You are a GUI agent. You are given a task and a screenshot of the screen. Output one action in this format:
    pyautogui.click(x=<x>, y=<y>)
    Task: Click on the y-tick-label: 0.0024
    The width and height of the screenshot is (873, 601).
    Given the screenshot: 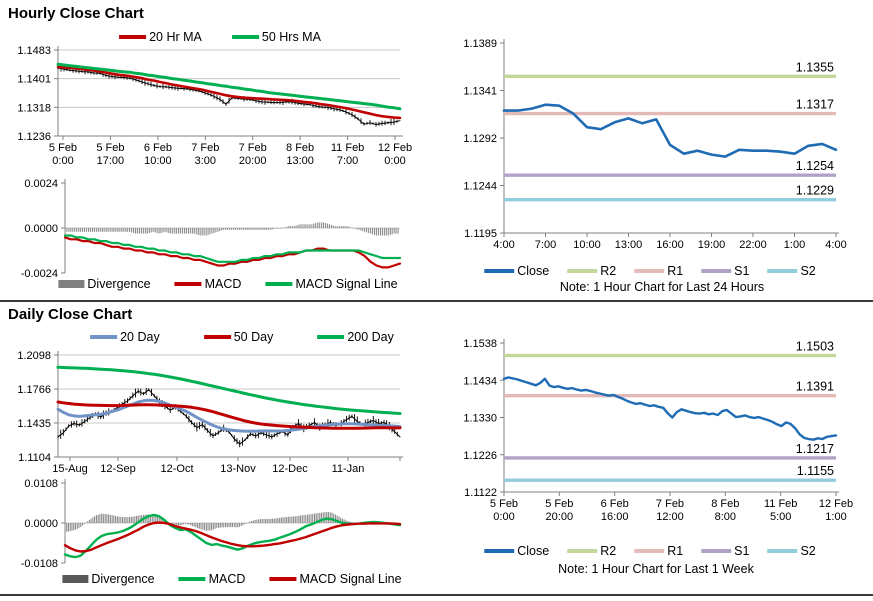 What is the action you would take?
    pyautogui.click(x=41, y=184)
    